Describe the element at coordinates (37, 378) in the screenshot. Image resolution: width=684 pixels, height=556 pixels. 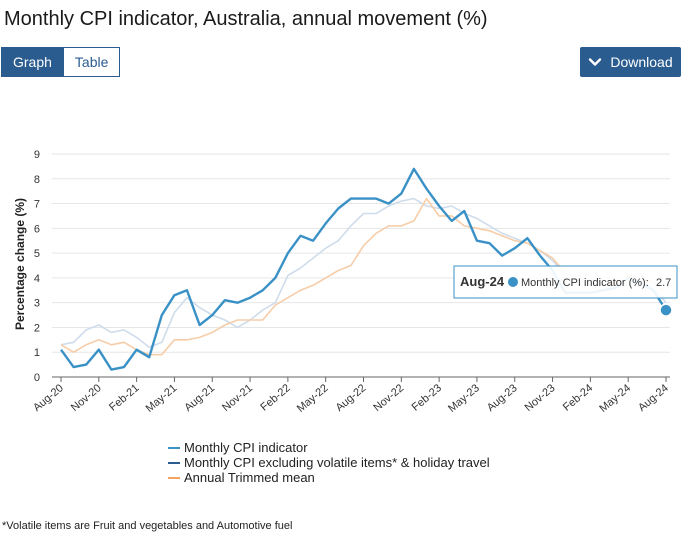
I see `y-tick-label: 0` at that location.